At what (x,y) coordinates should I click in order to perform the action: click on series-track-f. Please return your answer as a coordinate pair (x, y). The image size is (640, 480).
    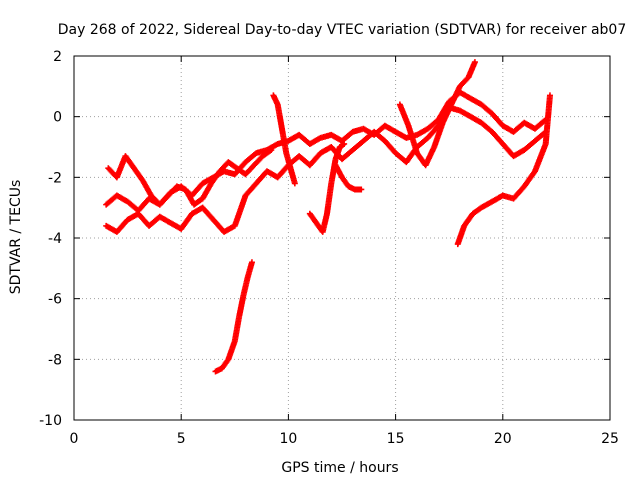
    Looking at the image, I should click on (348, 177).